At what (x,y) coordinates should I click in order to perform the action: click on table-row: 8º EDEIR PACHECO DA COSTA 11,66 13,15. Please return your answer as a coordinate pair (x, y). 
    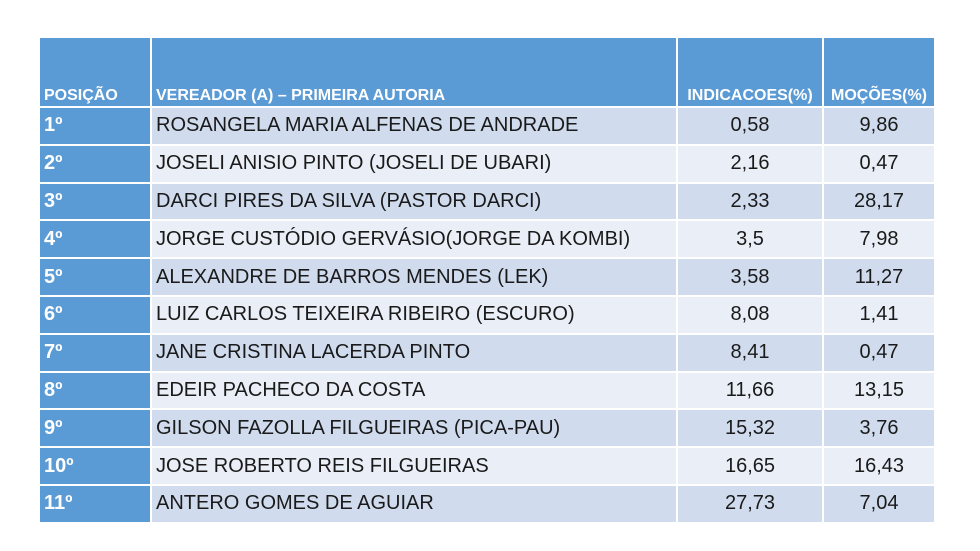
    Looking at the image, I should click on (487, 390).